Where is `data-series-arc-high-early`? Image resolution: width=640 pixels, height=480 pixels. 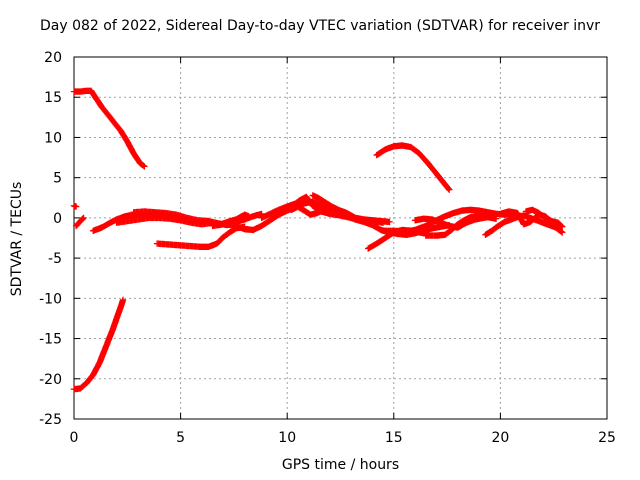 data-series-arc-high-early is located at coordinates (109, 128).